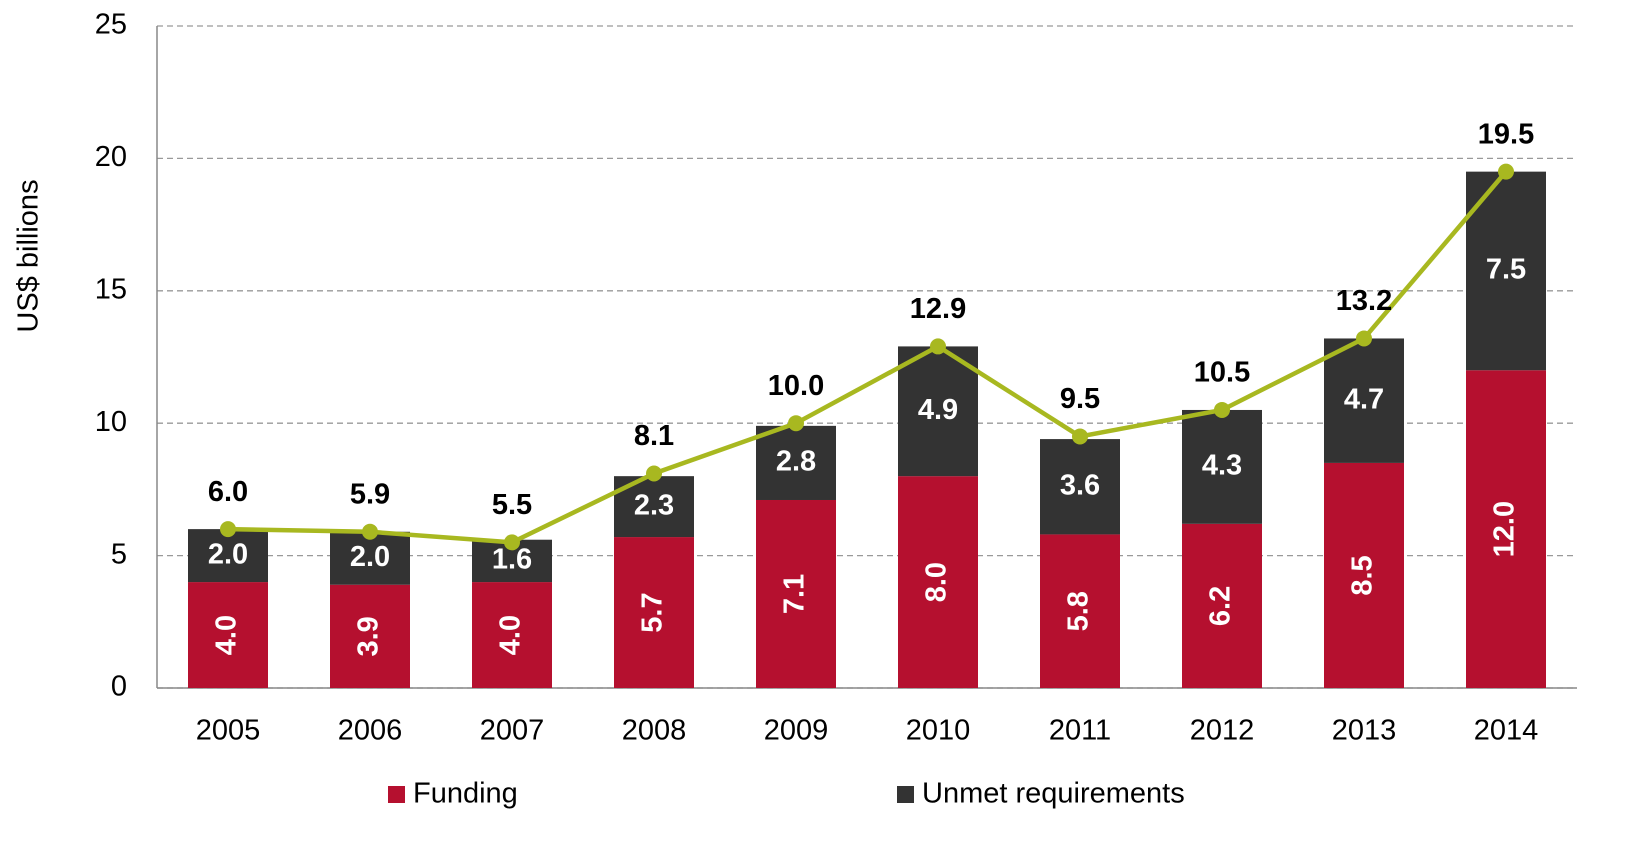 Image resolution: width=1631 pixels, height=844 pixels. I want to click on x-tick-label: 2008, so click(654, 731).